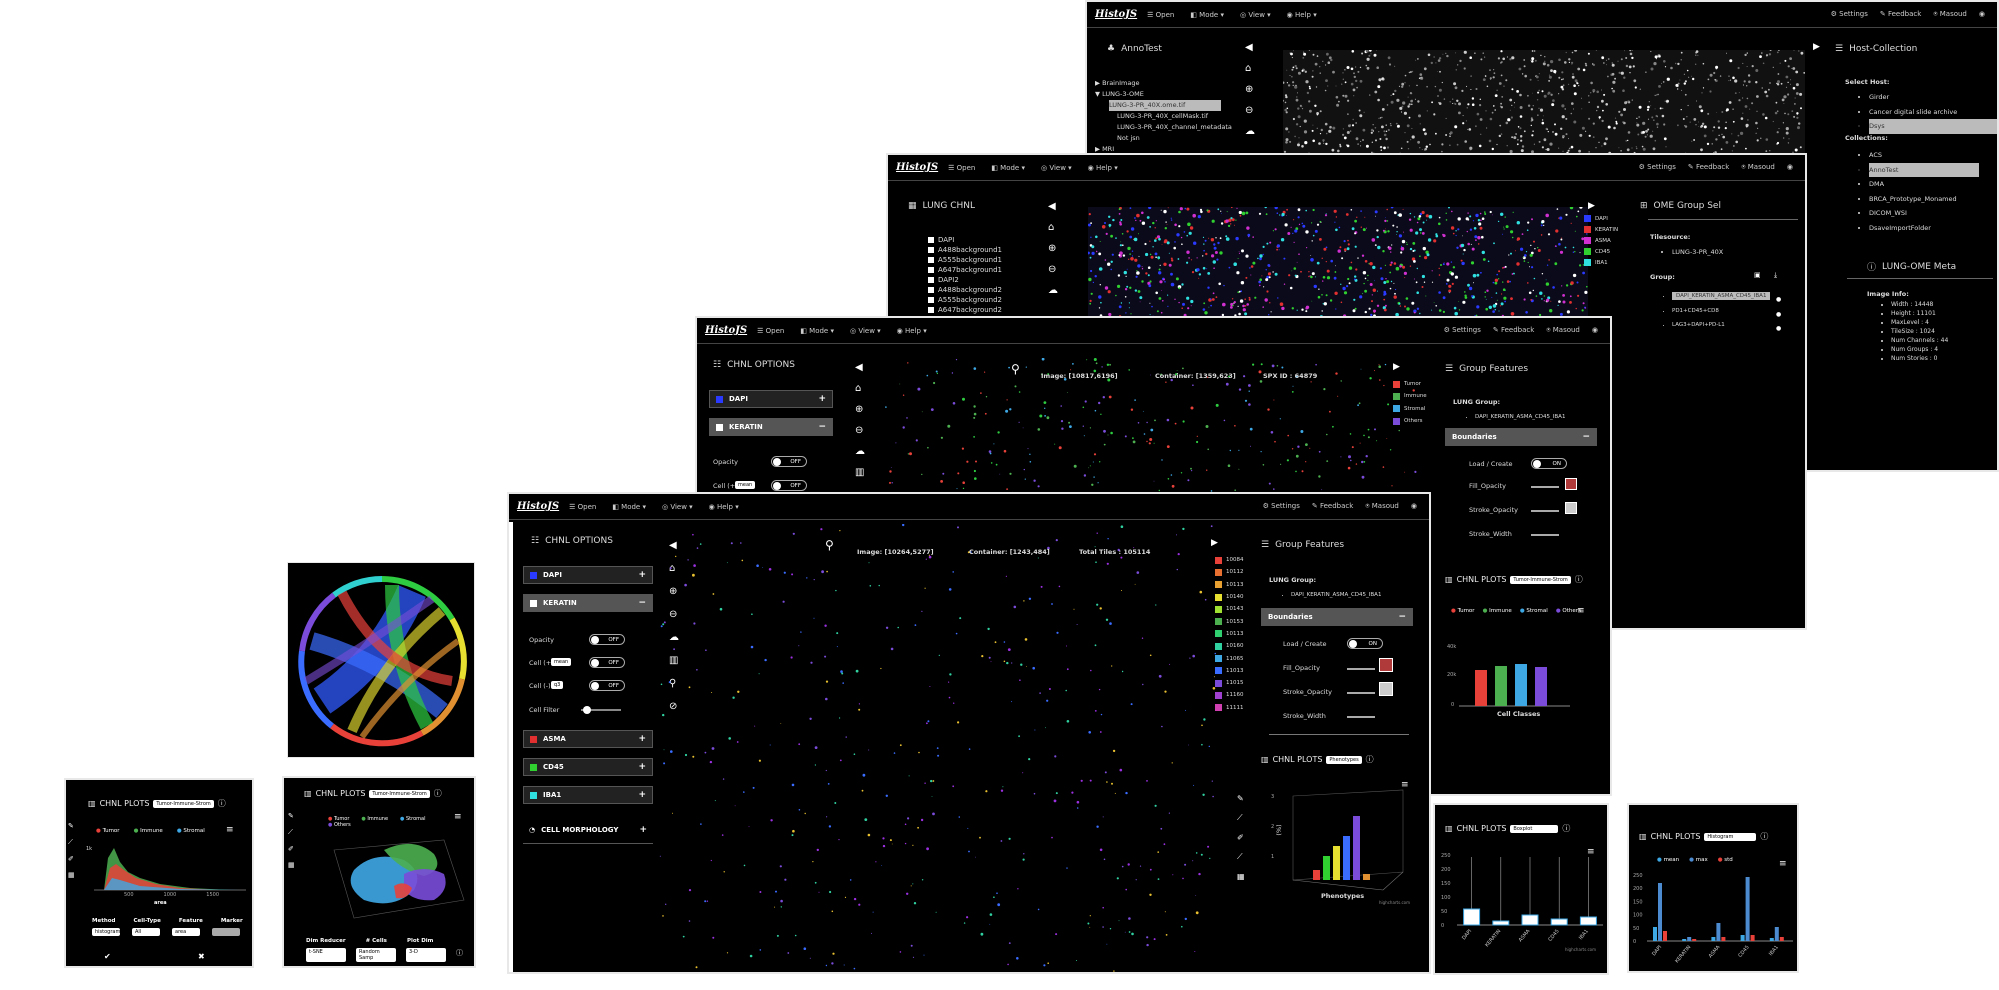  What do you see at coordinates (107, 956) in the screenshot?
I see `apply-icon: ✔` at bounding box center [107, 956].